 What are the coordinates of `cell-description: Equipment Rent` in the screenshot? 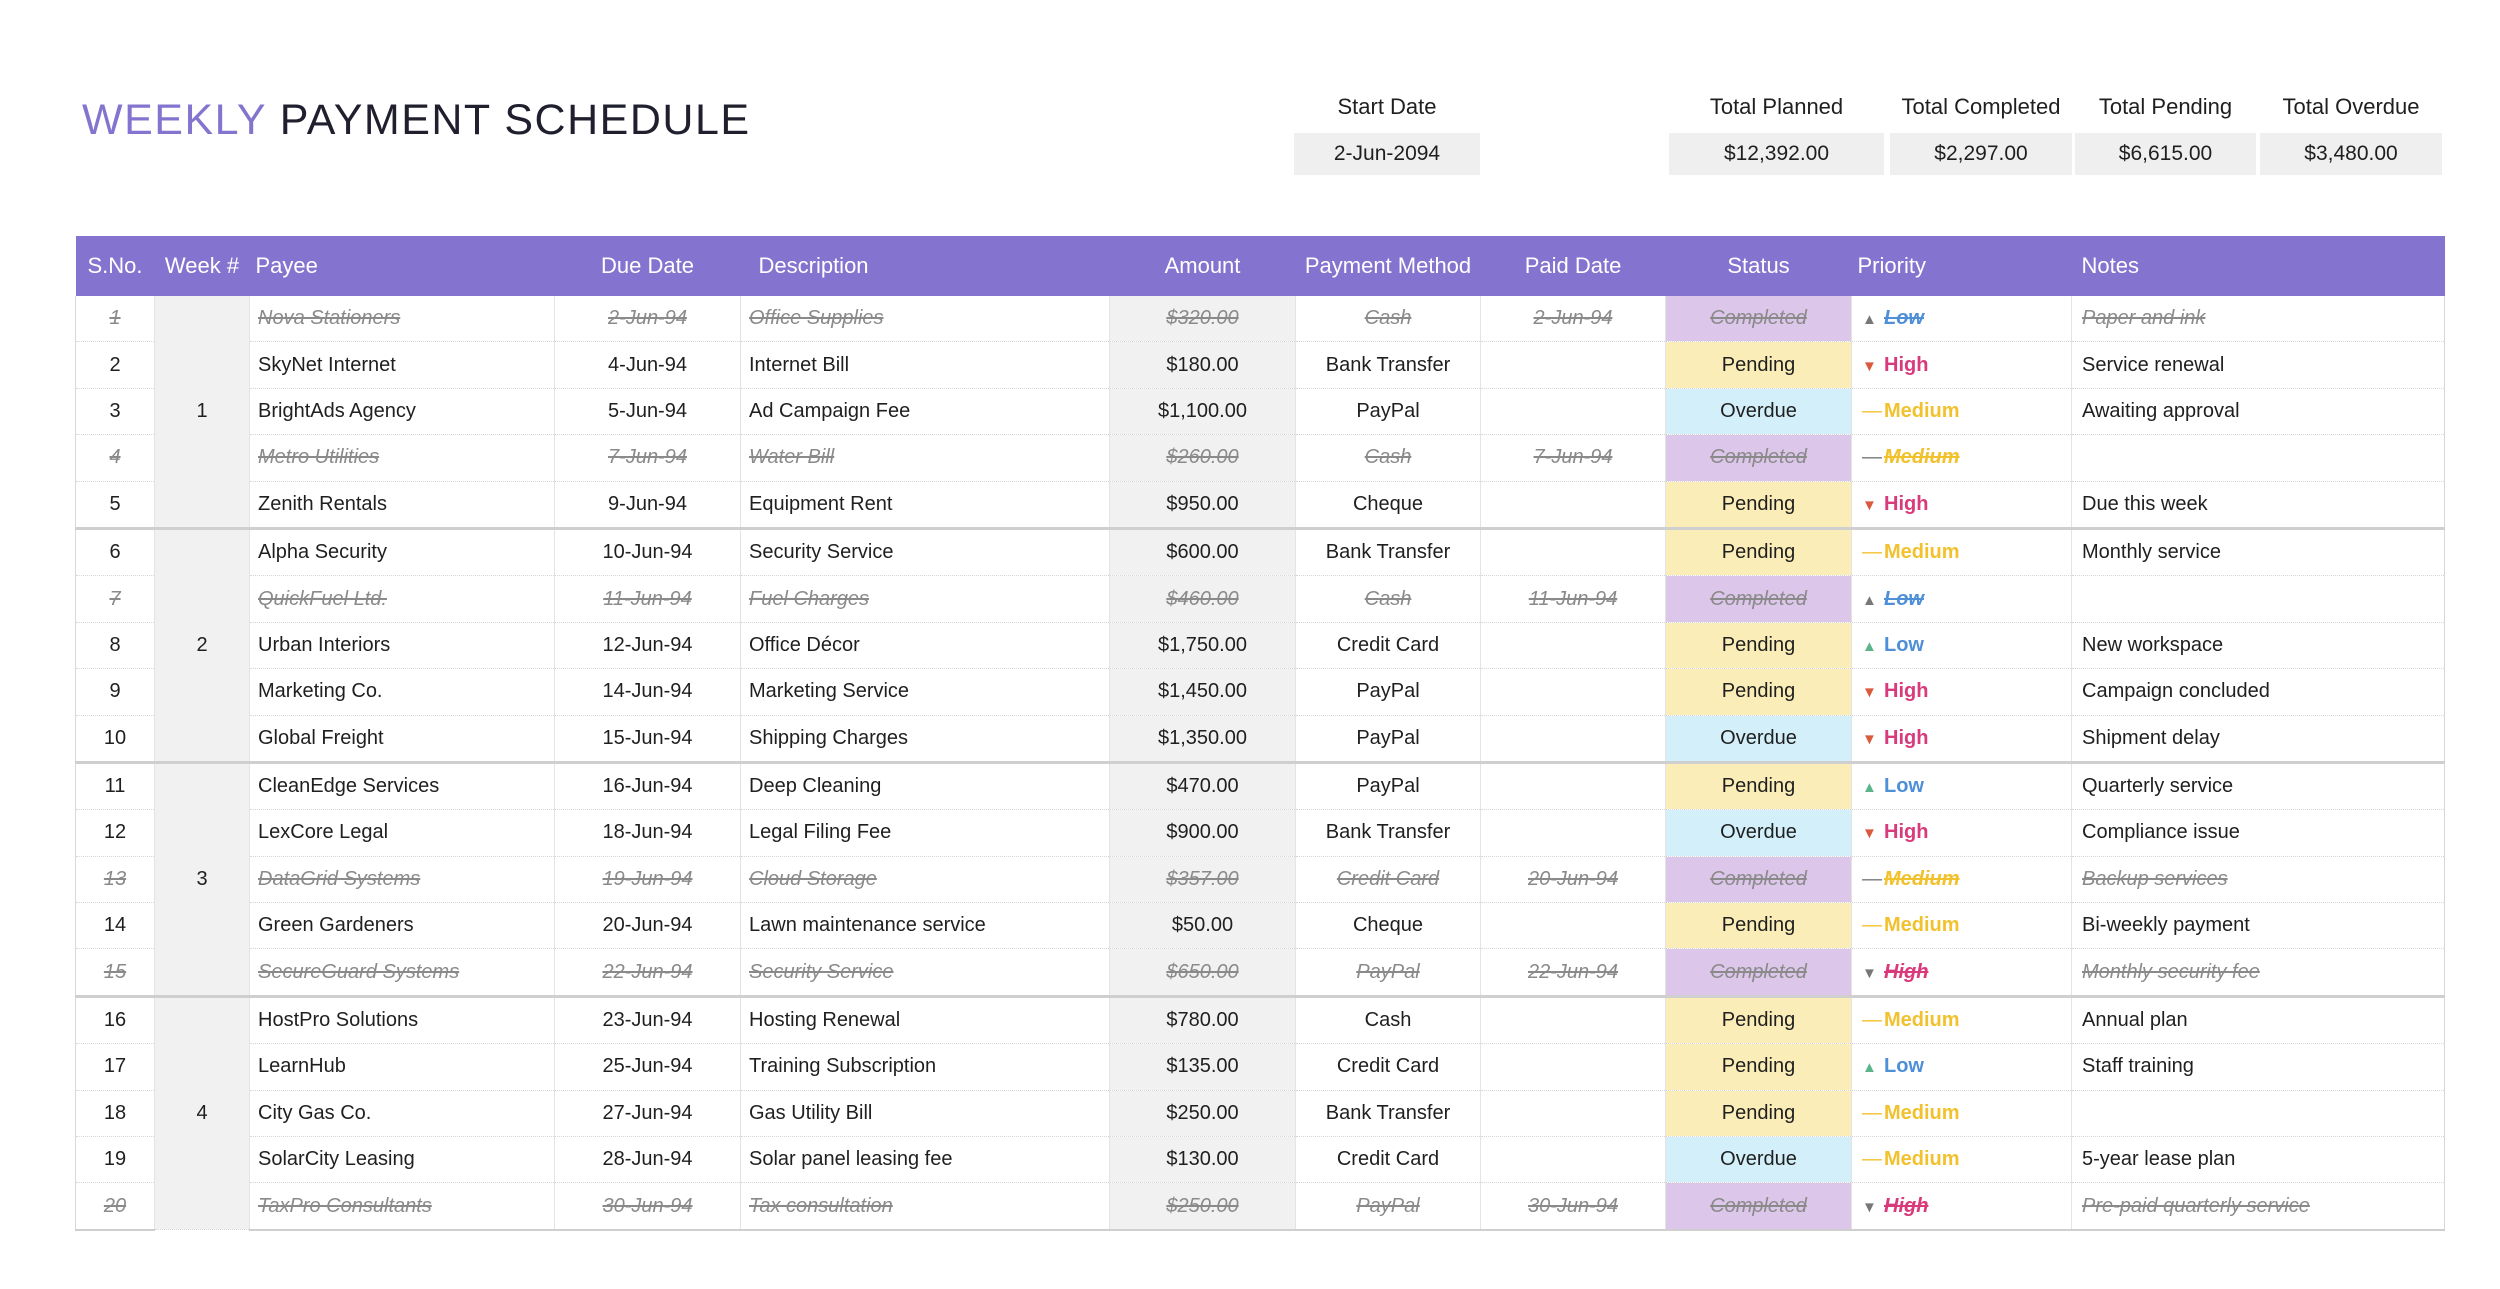 It's located at (925, 505).